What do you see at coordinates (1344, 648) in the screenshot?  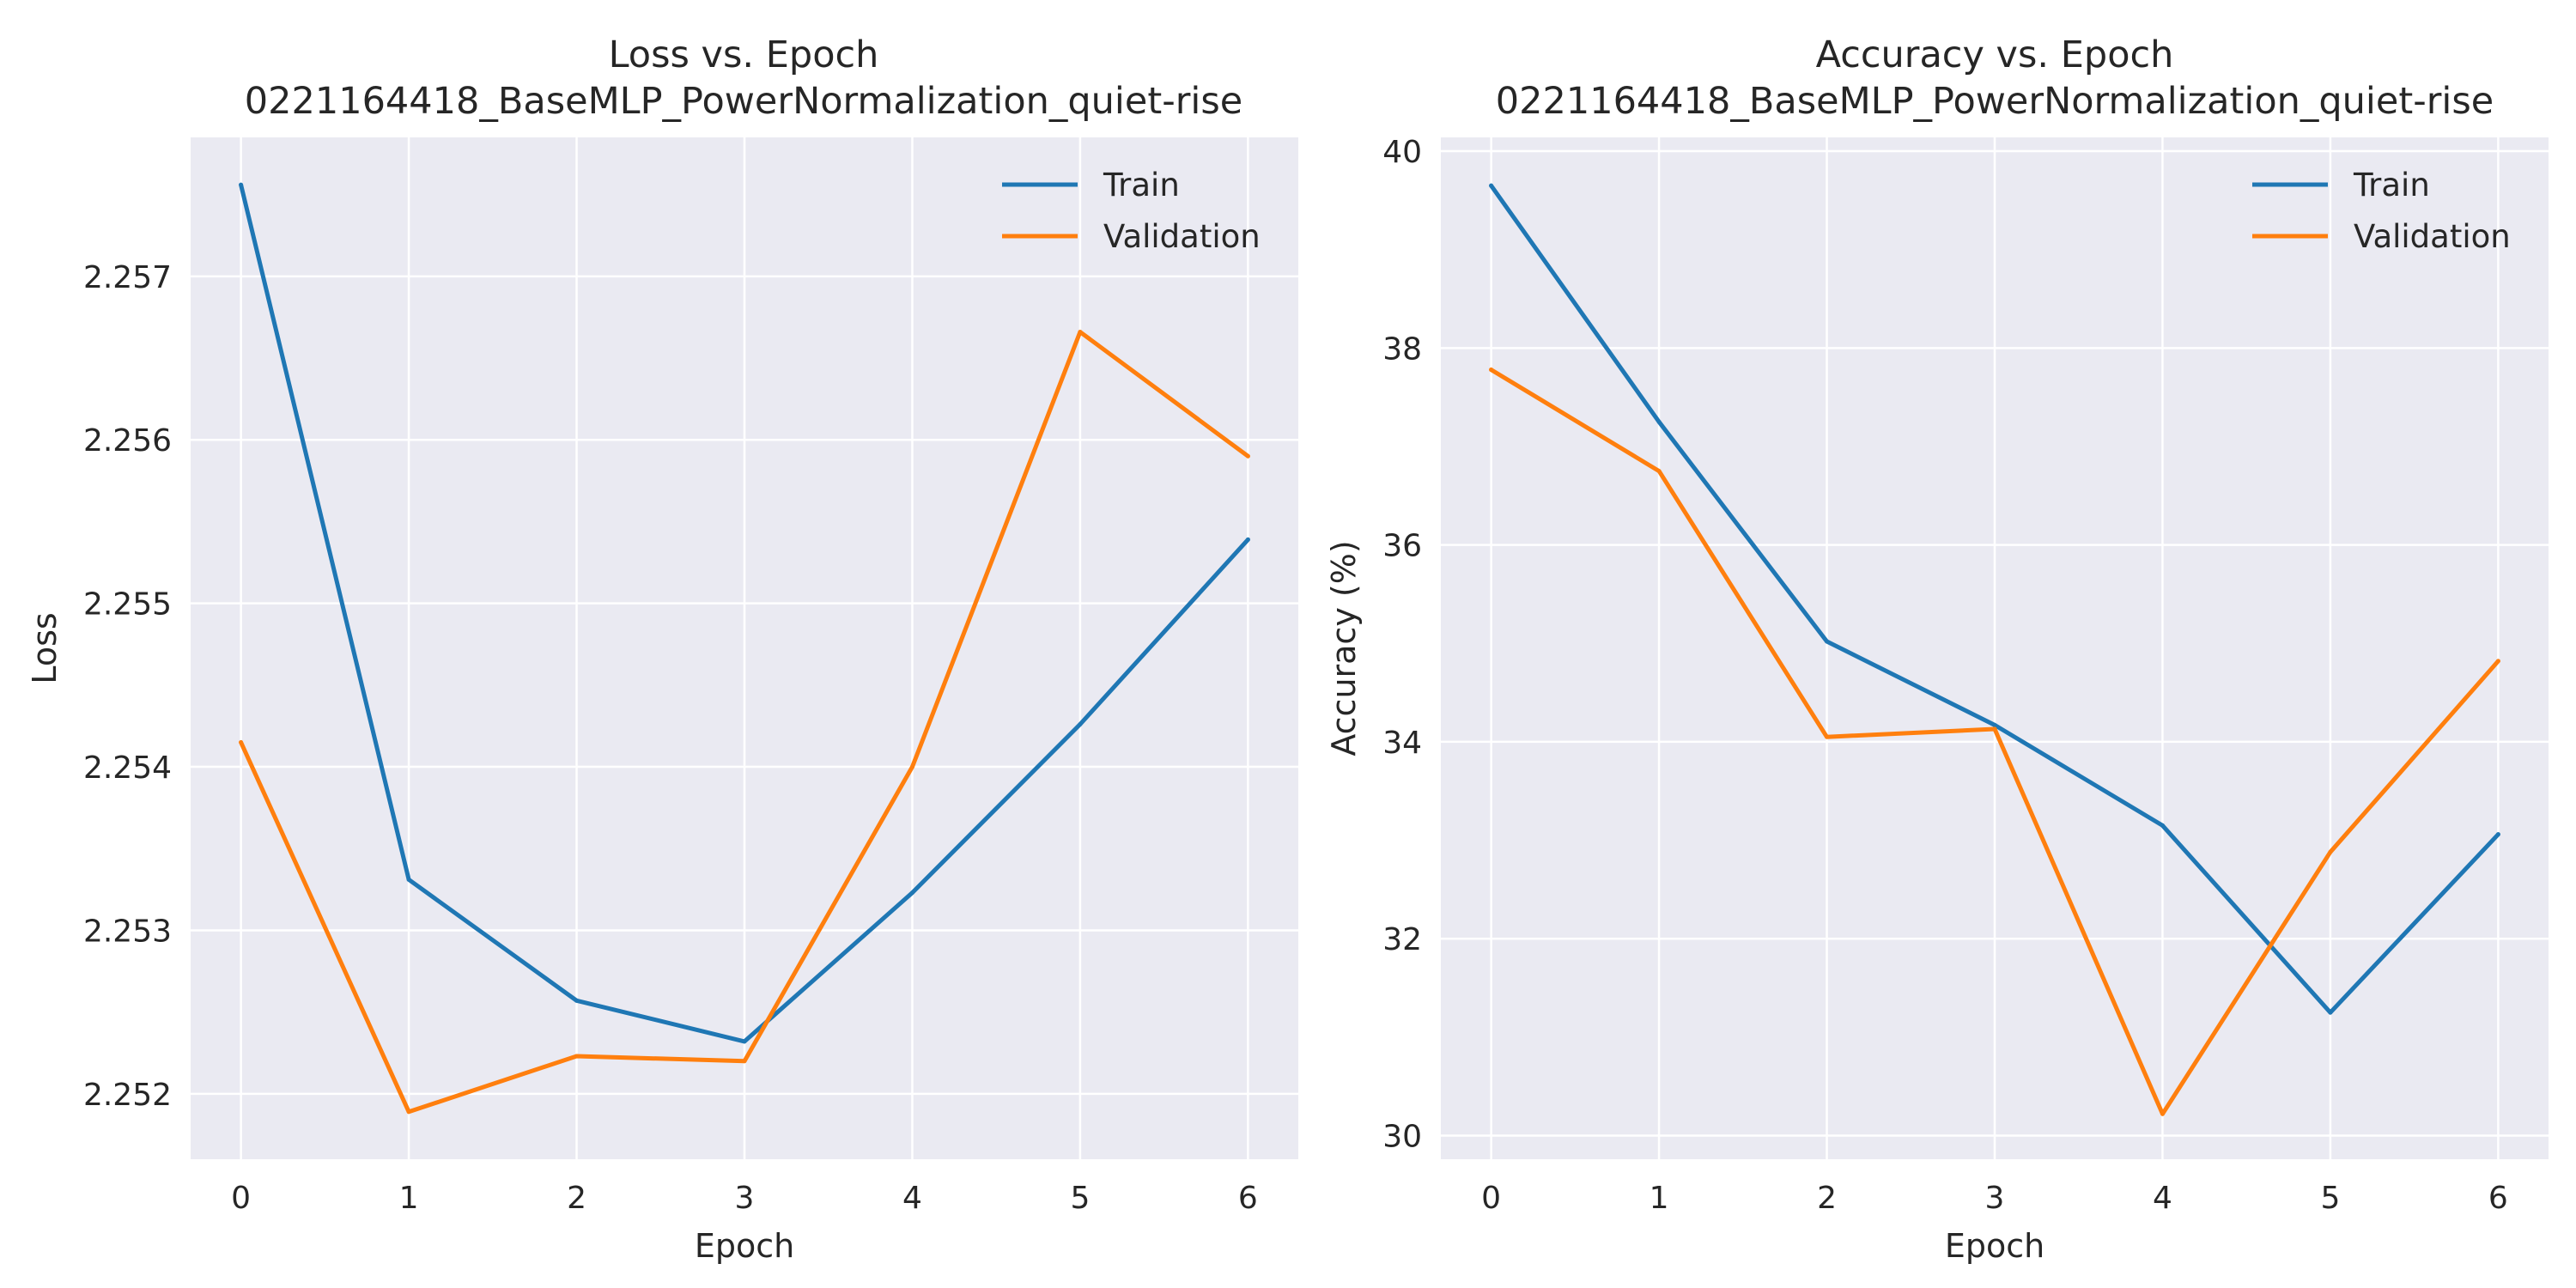 I see `accuracy-y-axis-label: Accuracy (%)` at bounding box center [1344, 648].